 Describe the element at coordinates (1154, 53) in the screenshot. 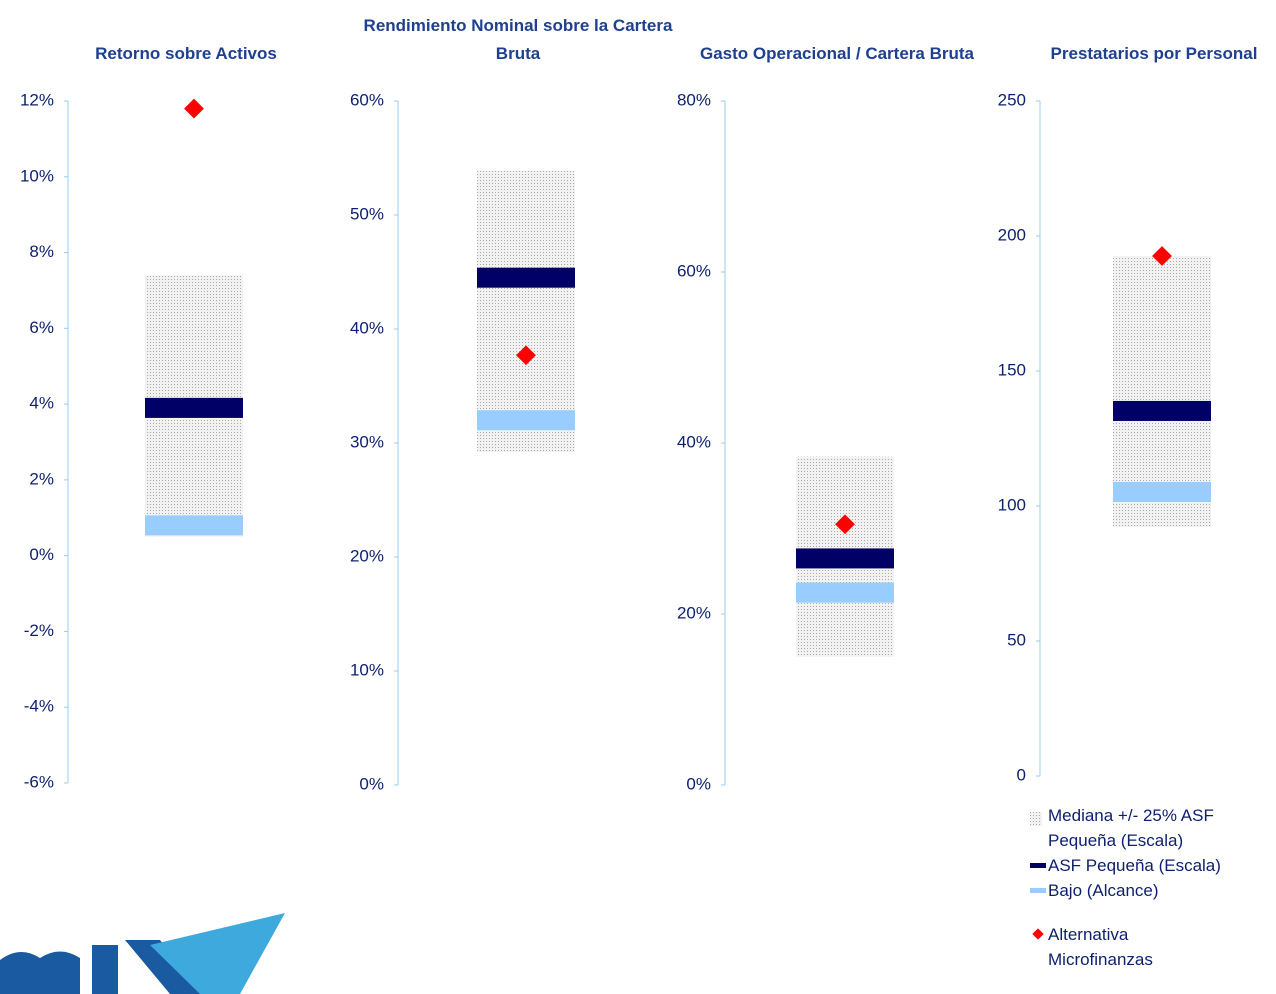

I see `chart-title: Prestatarios por Personal` at that location.